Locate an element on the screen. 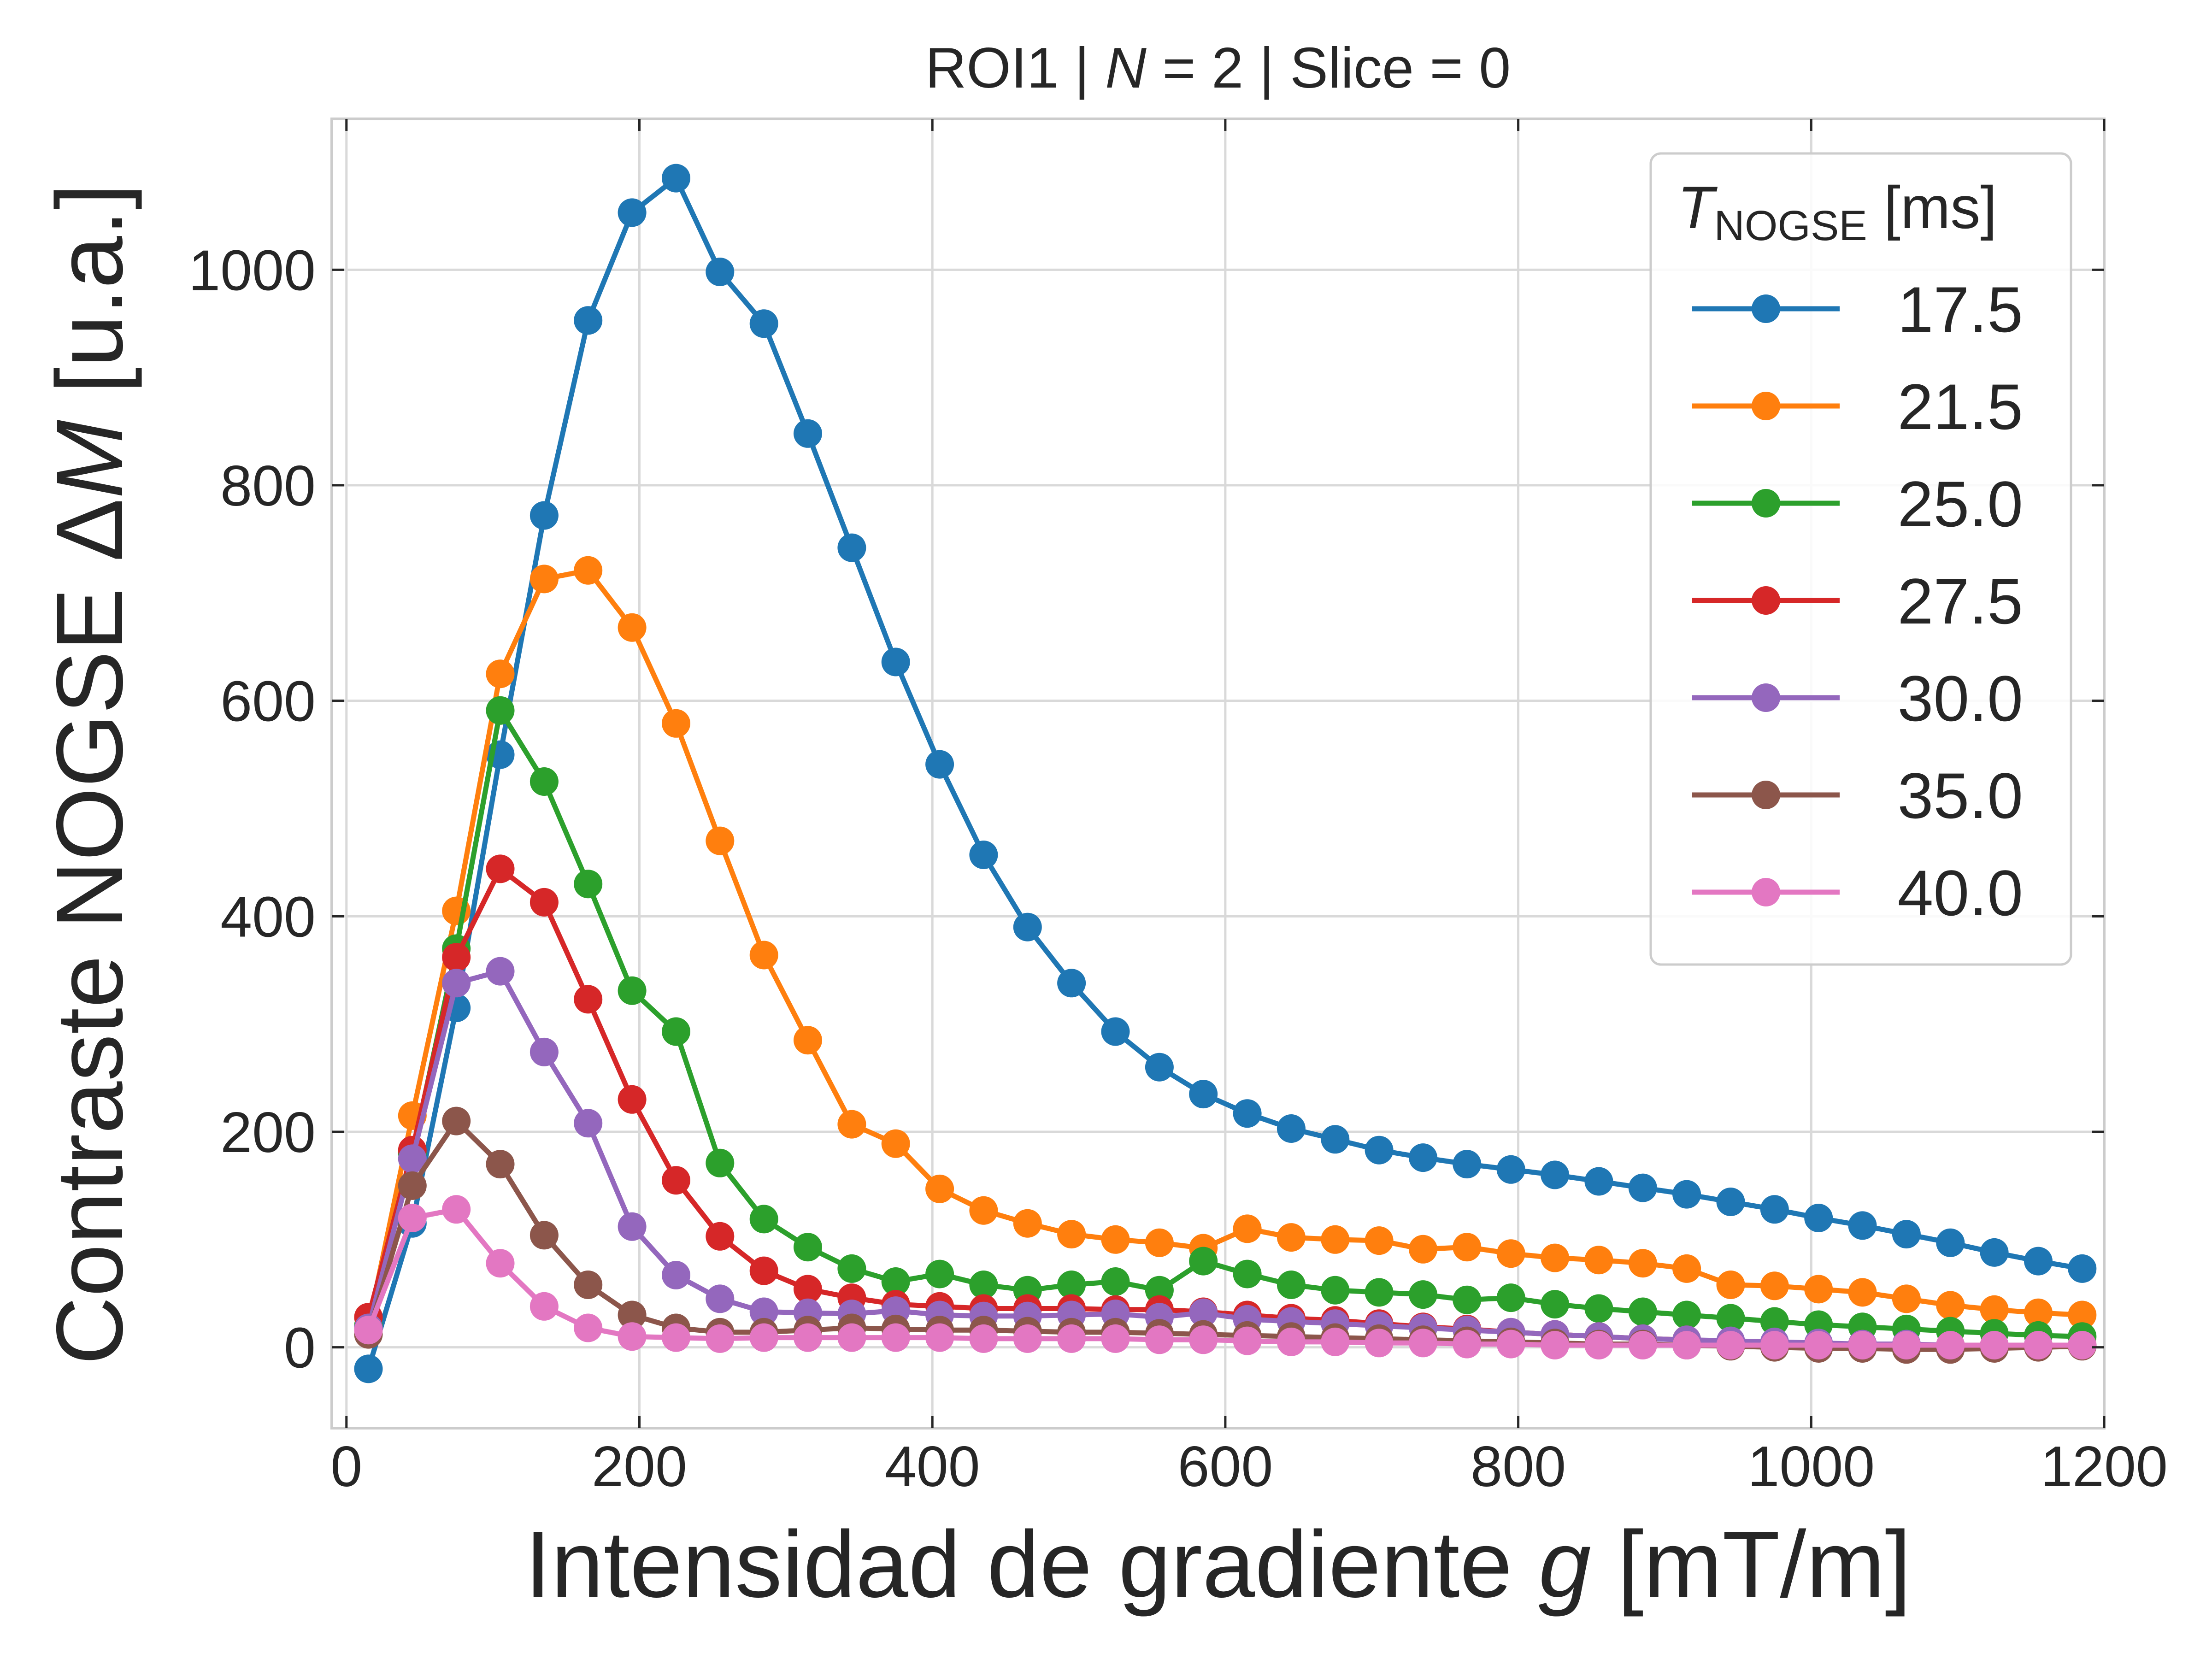  legend-label: 25.0 is located at coordinates (1960, 504).